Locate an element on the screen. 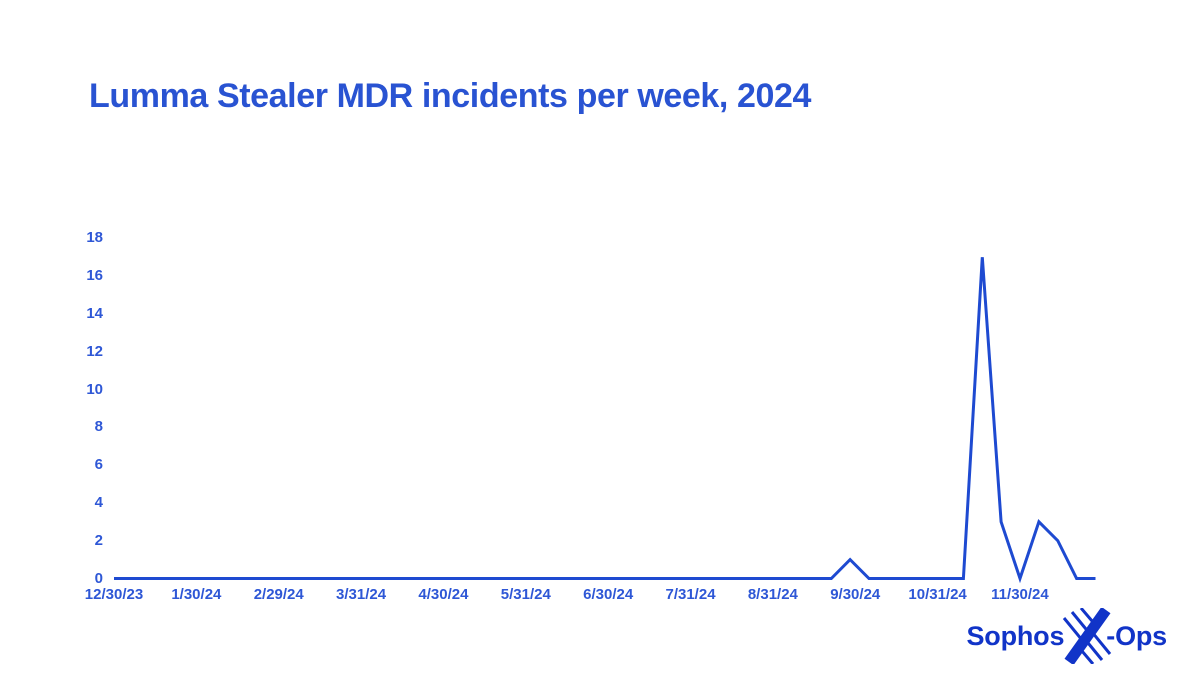  x-tick-label: 10/31/24 is located at coordinates (937, 594).